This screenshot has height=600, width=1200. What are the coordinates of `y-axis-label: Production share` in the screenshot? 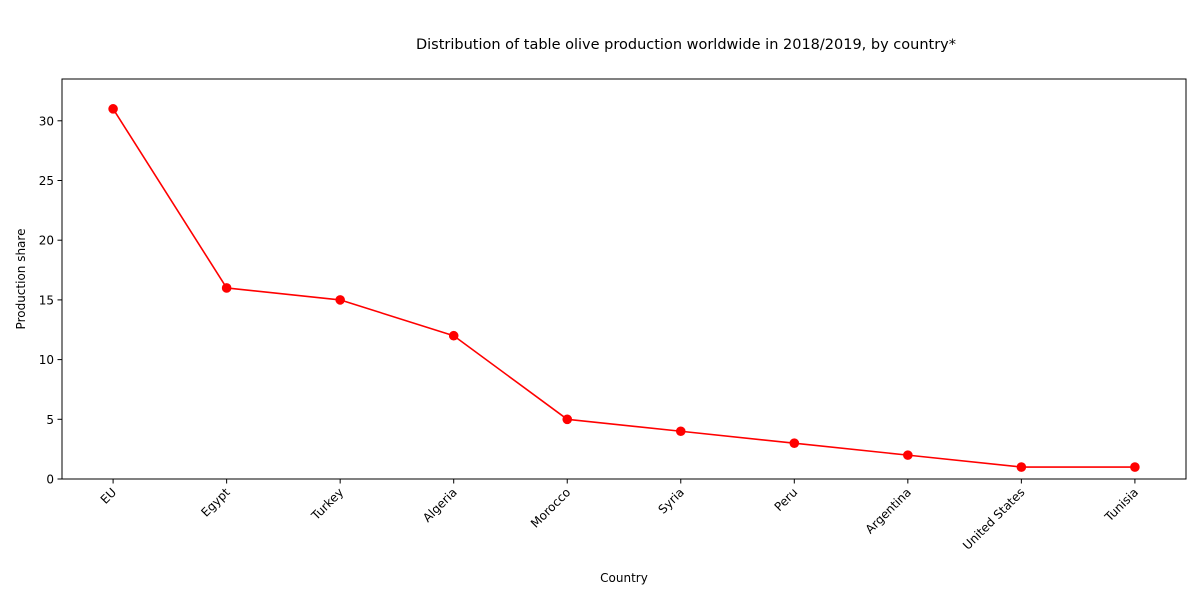 It's located at (21, 279).